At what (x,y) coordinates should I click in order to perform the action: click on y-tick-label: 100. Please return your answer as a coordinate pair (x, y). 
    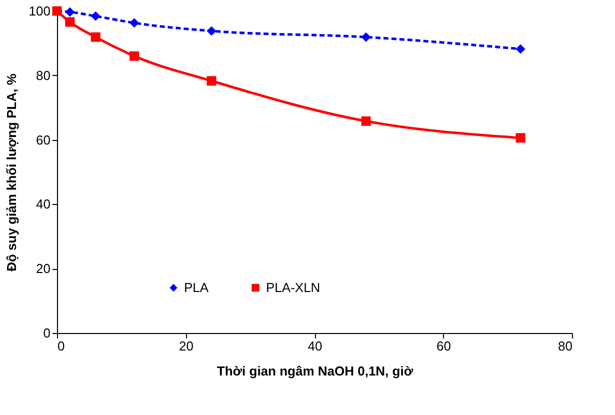
    Looking at the image, I should click on (39, 11).